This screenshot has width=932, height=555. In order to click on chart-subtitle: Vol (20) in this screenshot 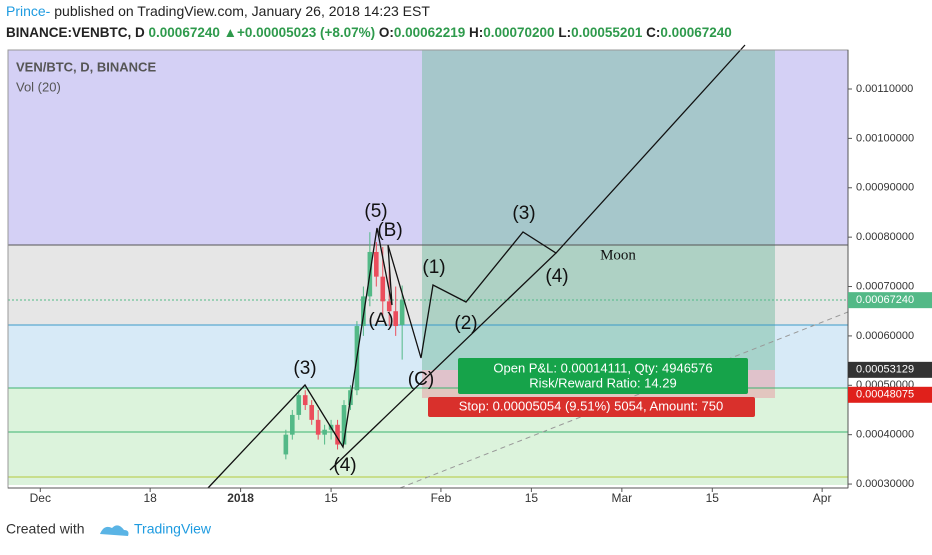, I will do `click(38, 86)`.